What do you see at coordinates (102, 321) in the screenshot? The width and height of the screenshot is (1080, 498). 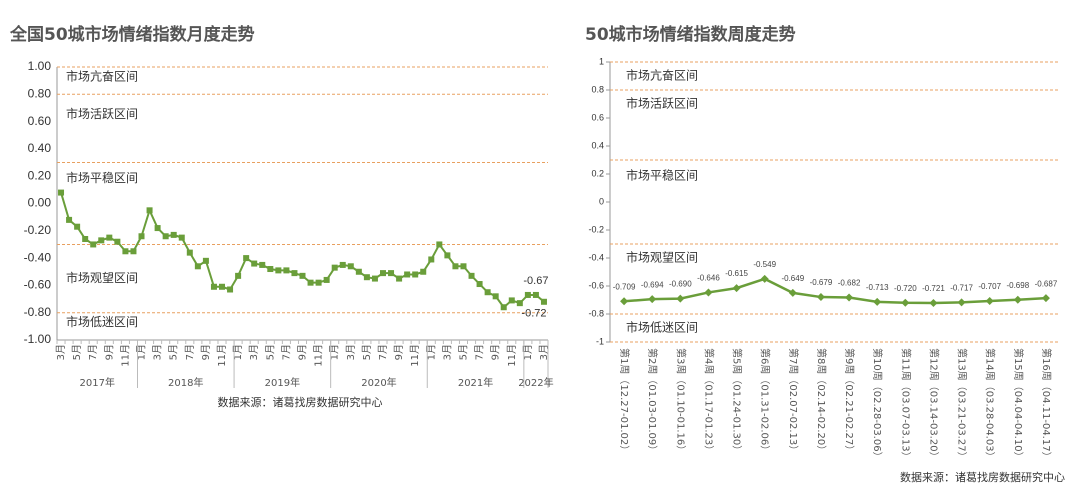 I see `zone-label: 市场低迷区间` at bounding box center [102, 321].